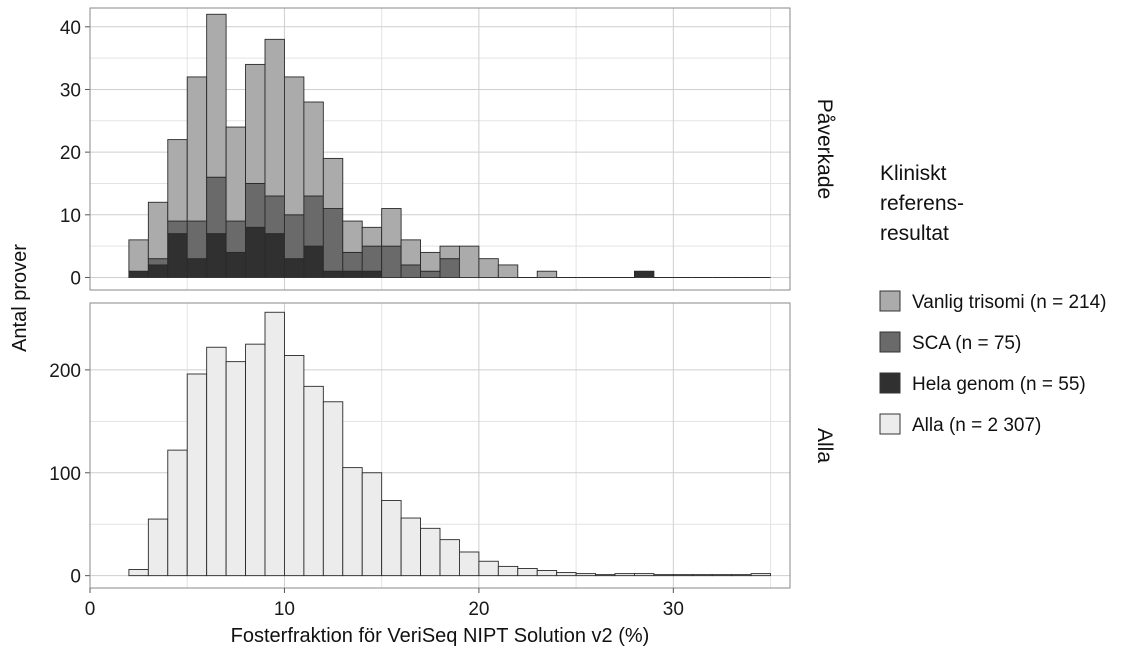 The width and height of the screenshot is (1129, 652). What do you see at coordinates (70, 28) in the screenshot?
I see `y-tick-label: 40` at bounding box center [70, 28].